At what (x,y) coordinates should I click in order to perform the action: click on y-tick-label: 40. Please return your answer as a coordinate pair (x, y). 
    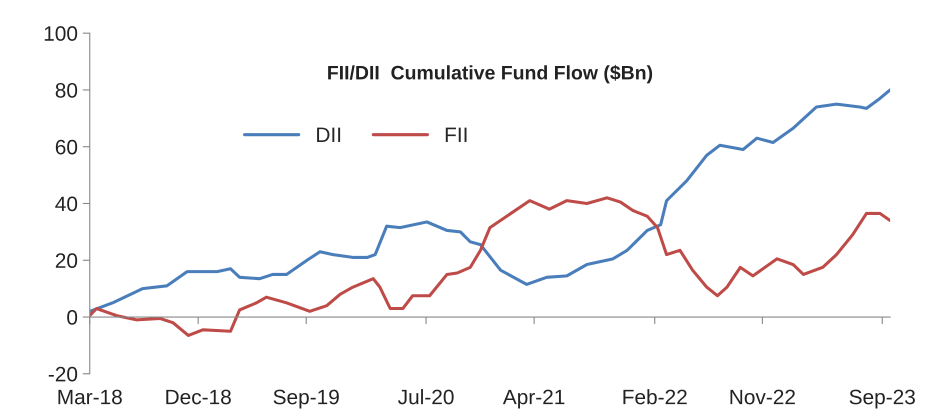
    Looking at the image, I should click on (66, 204).